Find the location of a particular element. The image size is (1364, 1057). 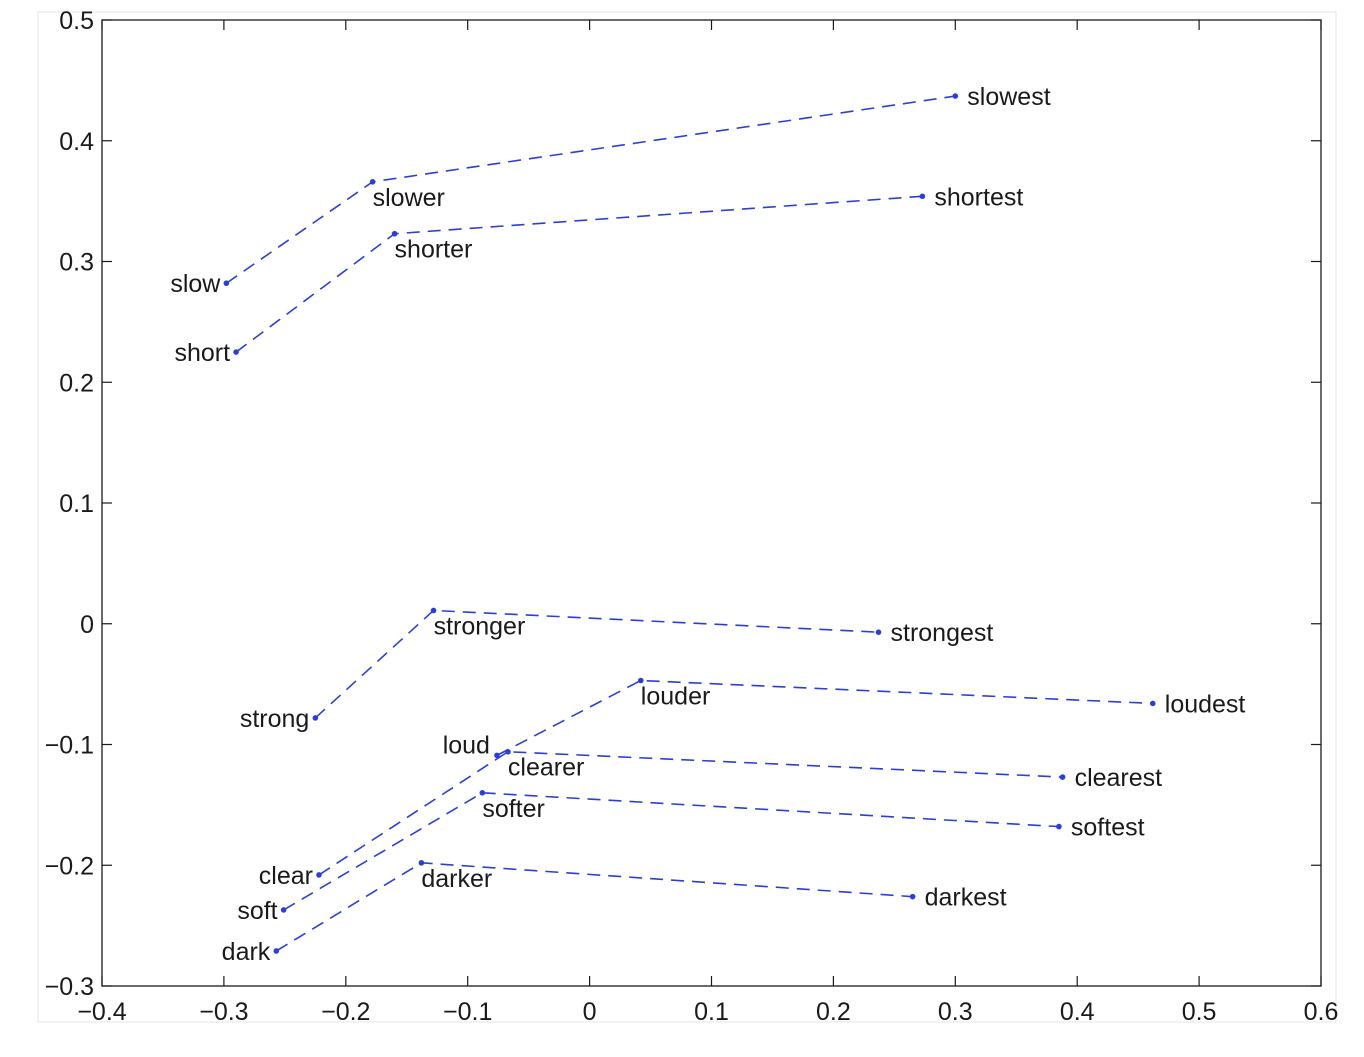

y-tick-label: −0.1 is located at coordinates (69, 746).